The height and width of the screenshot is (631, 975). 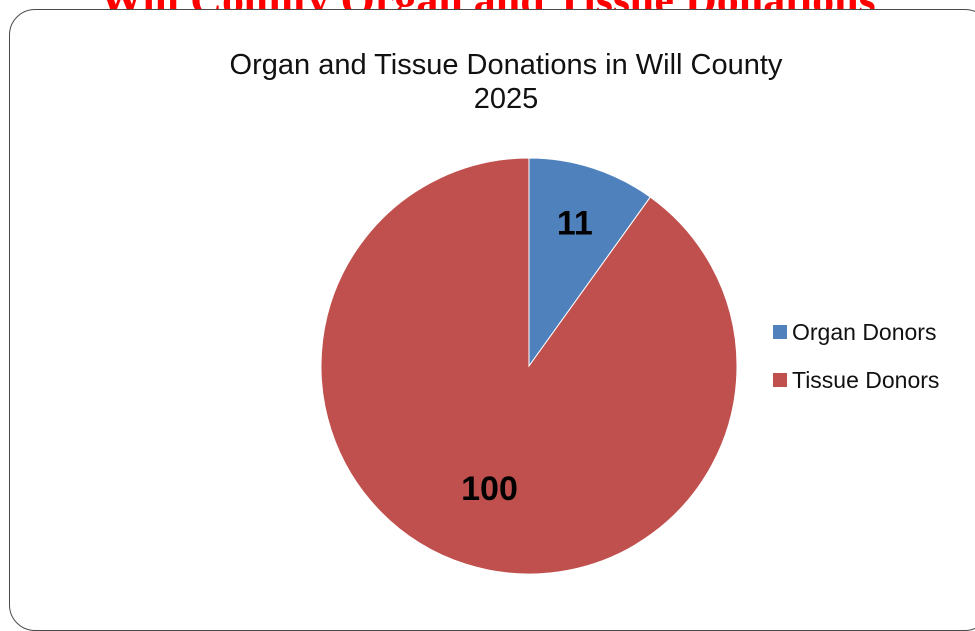 I want to click on legend-item-tissue-donors: Tissue Donors, so click(x=856, y=379).